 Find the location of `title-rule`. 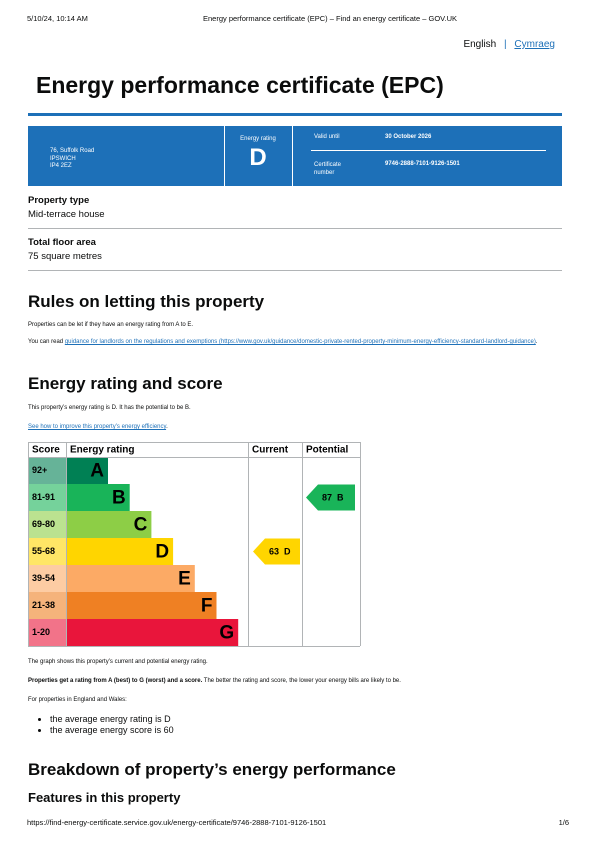

title-rule is located at coordinates (295, 114).